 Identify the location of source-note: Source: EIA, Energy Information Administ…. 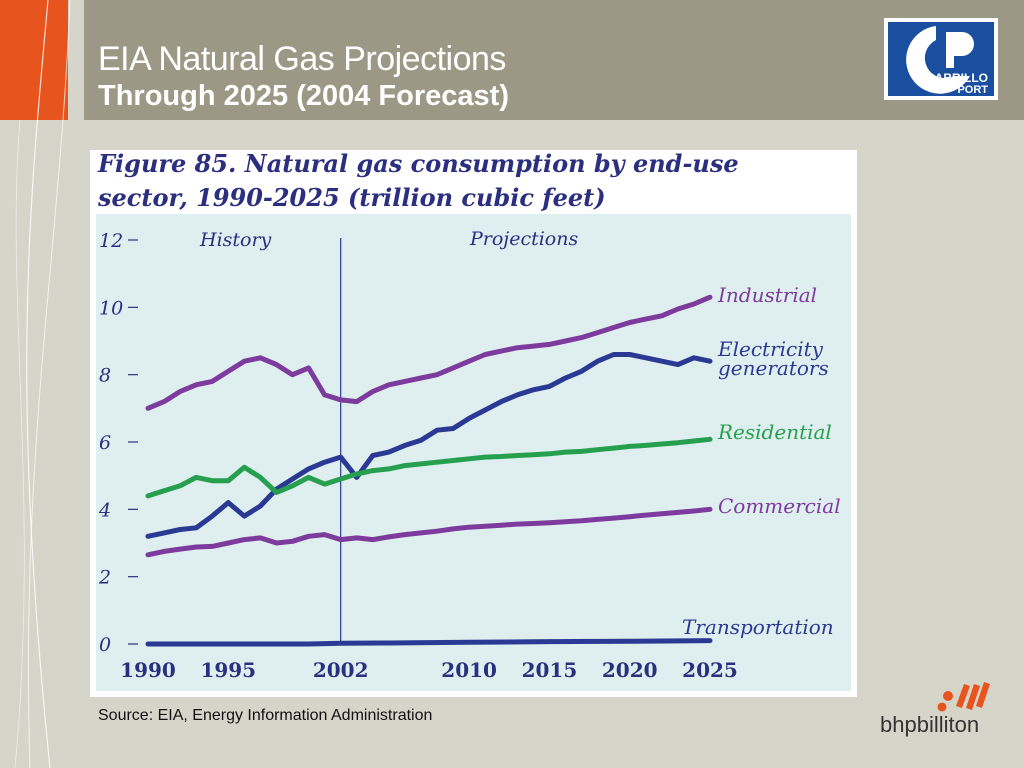
(265, 715).